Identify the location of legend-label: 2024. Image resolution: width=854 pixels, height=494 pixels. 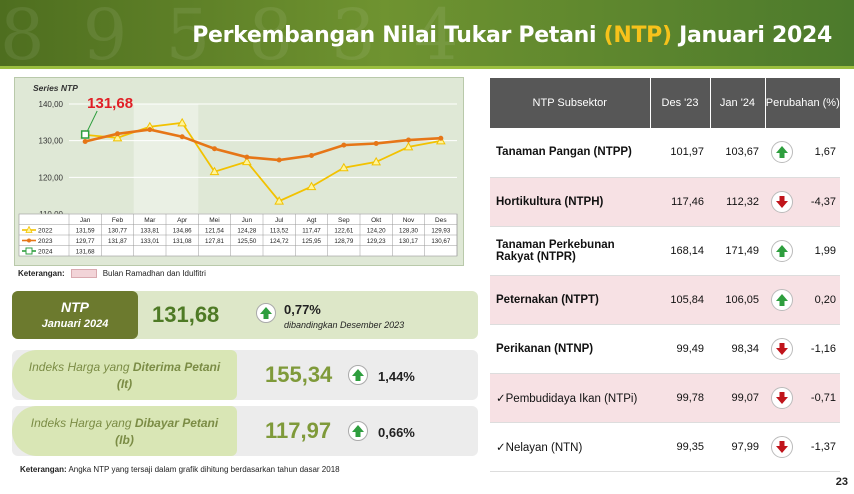
(45, 252).